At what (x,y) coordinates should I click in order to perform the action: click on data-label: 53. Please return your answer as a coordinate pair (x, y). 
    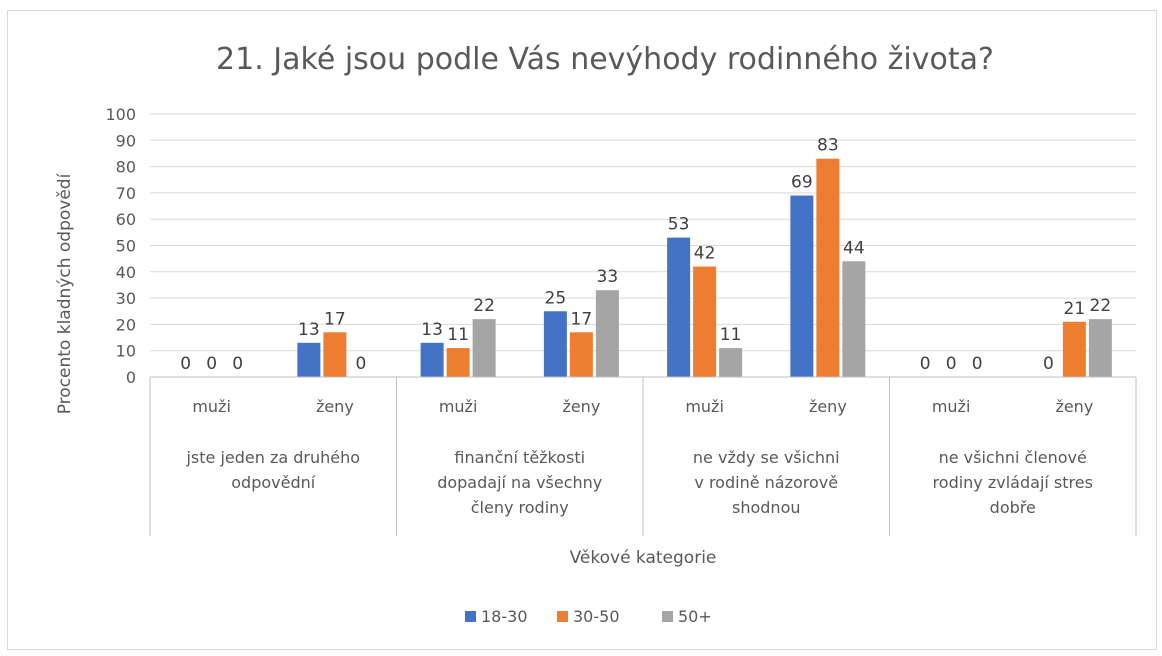
    Looking at the image, I should click on (679, 225).